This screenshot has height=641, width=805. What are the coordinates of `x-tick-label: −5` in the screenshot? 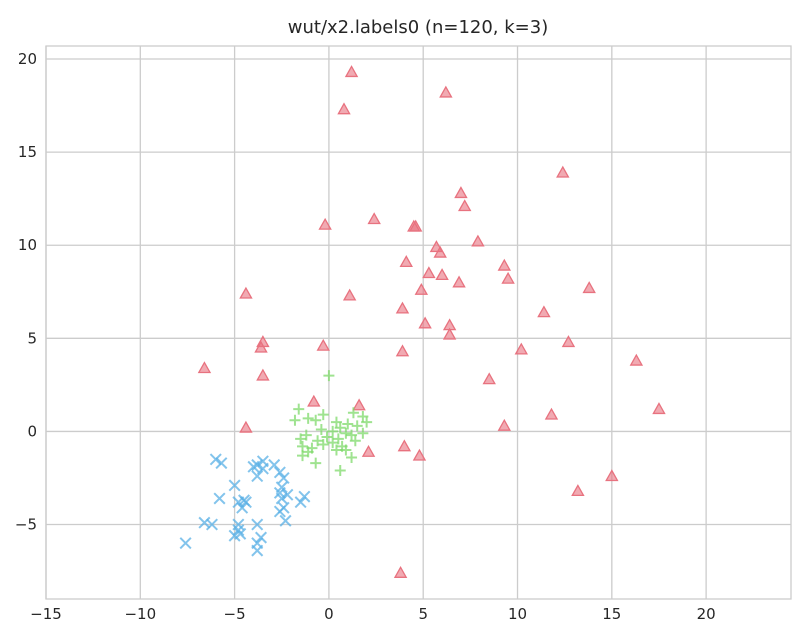 It's located at (235, 614).